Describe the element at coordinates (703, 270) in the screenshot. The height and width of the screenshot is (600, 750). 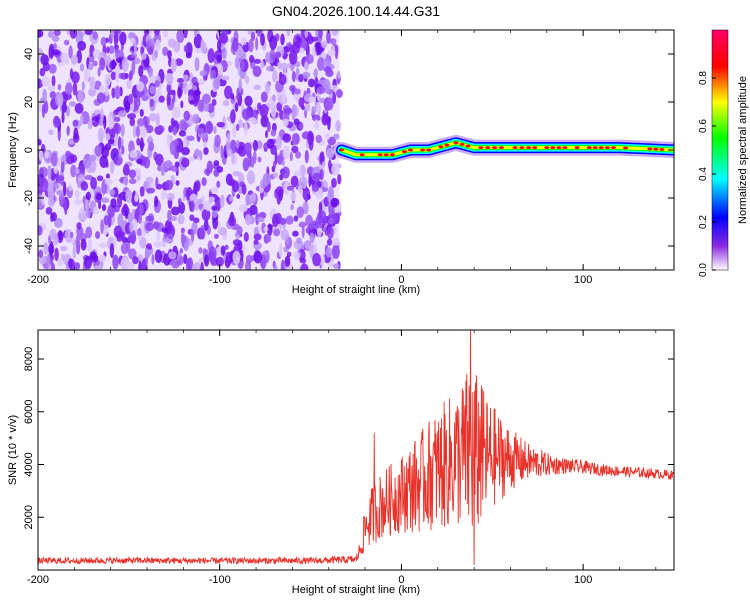
I see `colorbar-tick-label: 0.0` at that location.